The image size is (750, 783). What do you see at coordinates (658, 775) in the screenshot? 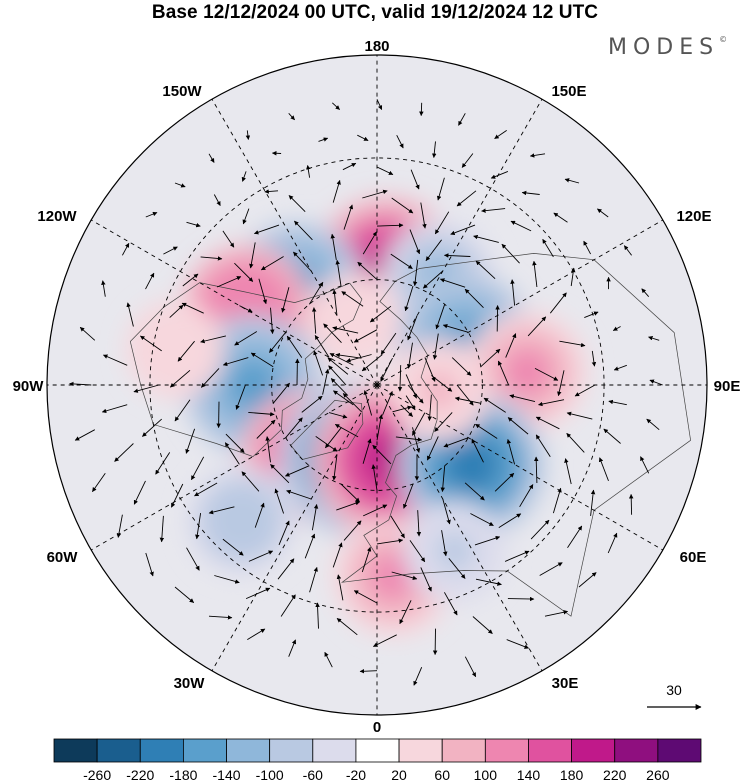
I see `colorbar-tick-label: 260` at bounding box center [658, 775].